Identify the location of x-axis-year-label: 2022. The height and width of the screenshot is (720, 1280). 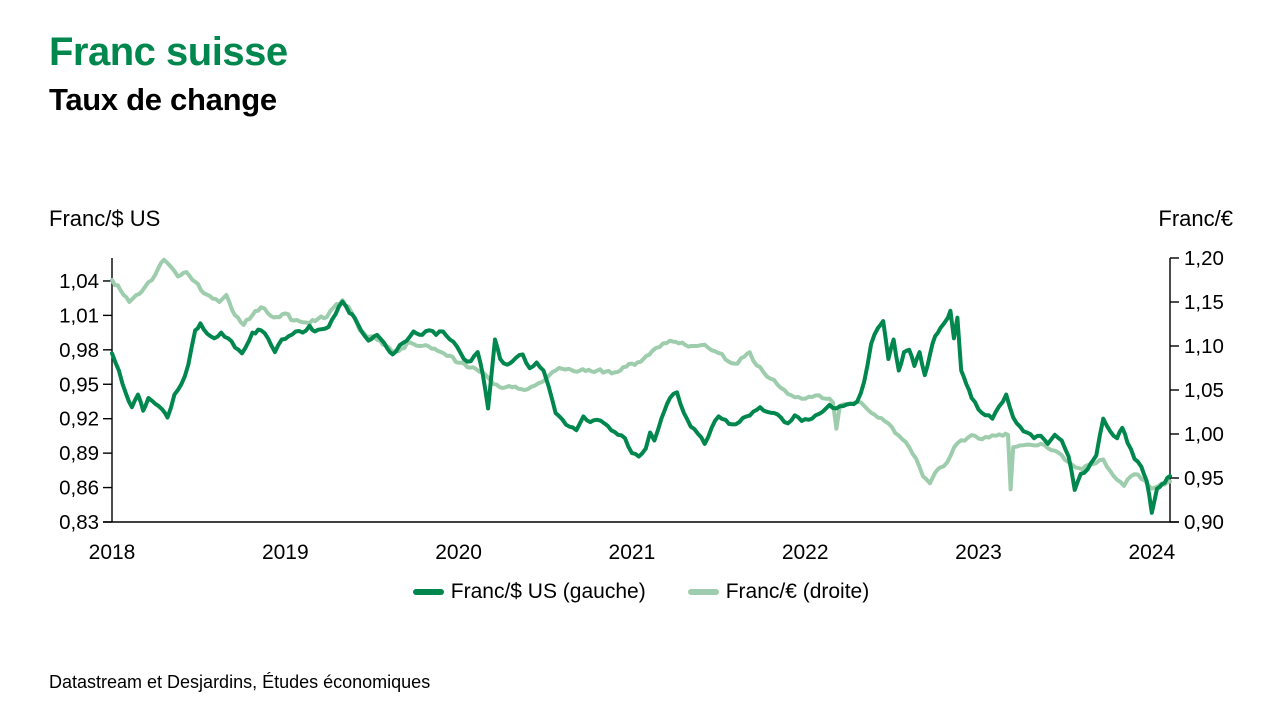
(805, 552).